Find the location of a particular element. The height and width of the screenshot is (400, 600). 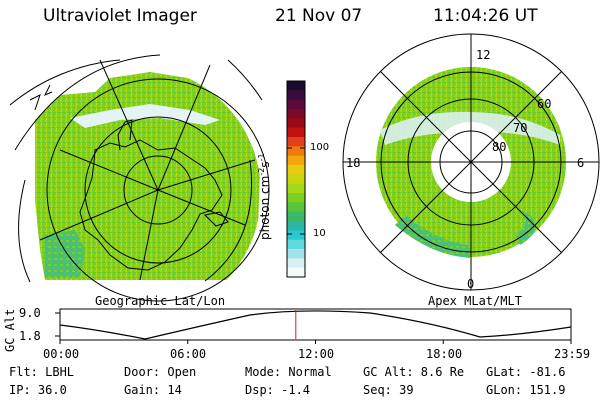

mlat-label-70: 70 is located at coordinates (520, 128).